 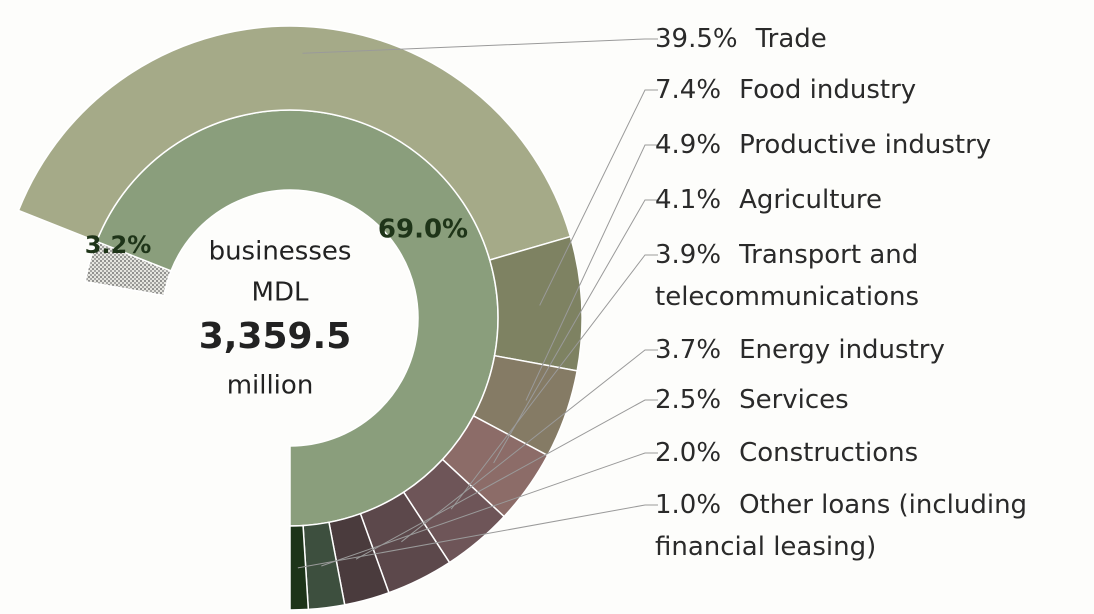 What do you see at coordinates (872, 400) in the screenshot?
I see `legend-label: 2.5% Services` at bounding box center [872, 400].